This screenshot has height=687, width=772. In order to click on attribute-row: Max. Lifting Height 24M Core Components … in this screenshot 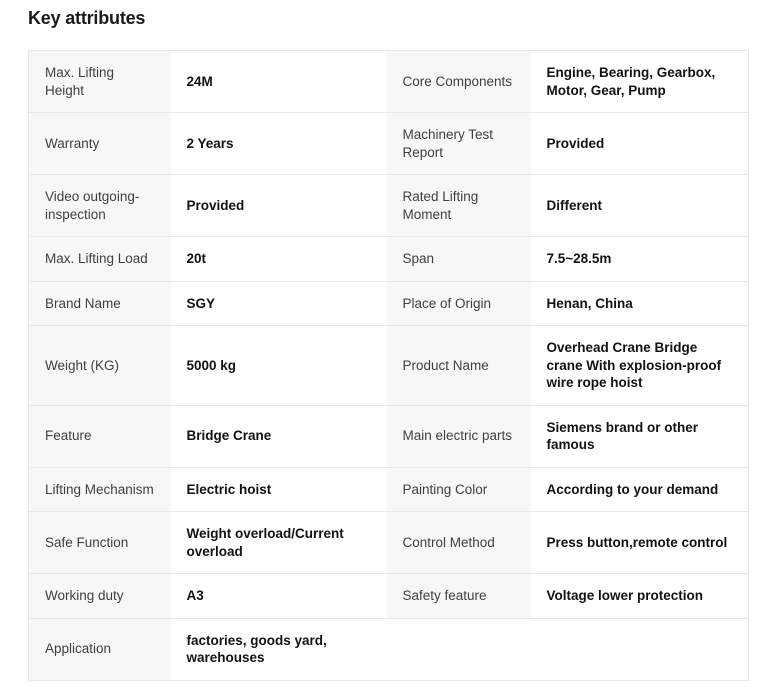, I will do `click(388, 81)`.